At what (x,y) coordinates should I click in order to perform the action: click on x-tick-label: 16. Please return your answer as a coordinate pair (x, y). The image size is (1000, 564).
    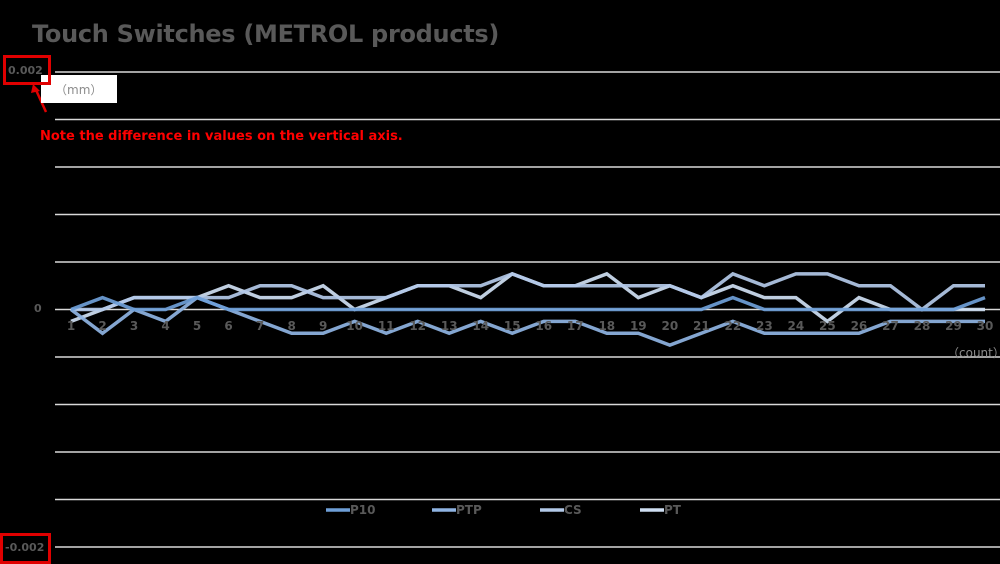
    Looking at the image, I should click on (543, 326).